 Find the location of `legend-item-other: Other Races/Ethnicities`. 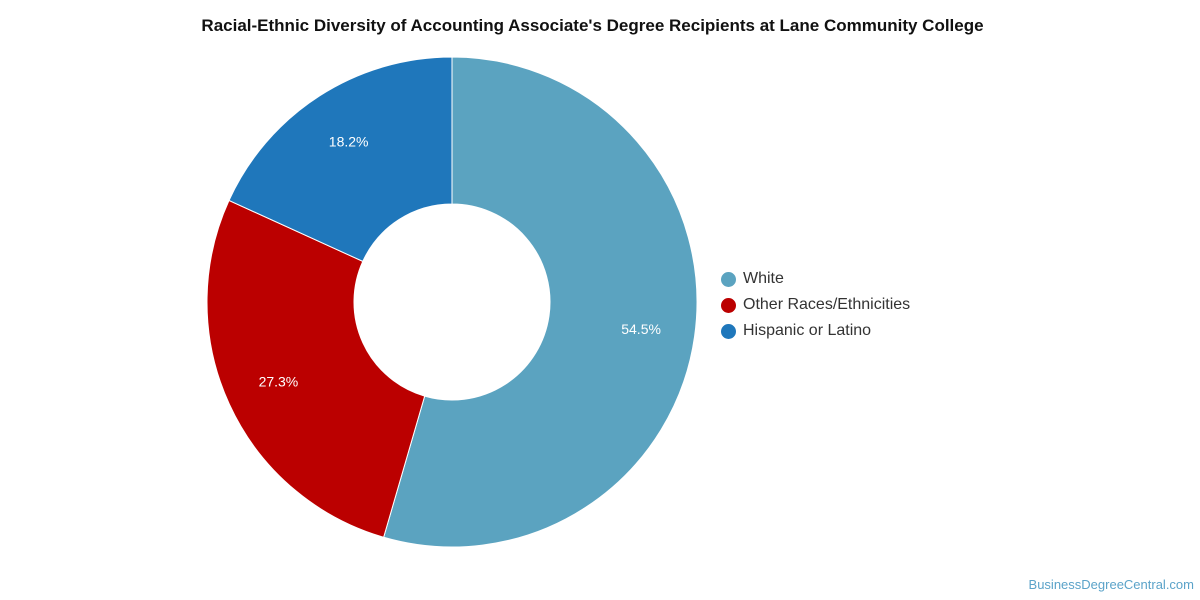

legend-item-other: Other Races/Ethnicities is located at coordinates (815, 305).